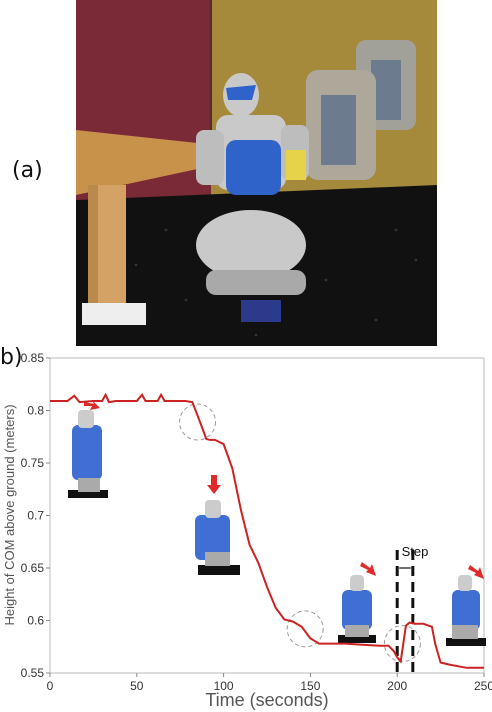 The width and height of the screenshot is (492, 712). What do you see at coordinates (397, 686) in the screenshot?
I see `x-tick-label: 200` at bounding box center [397, 686].